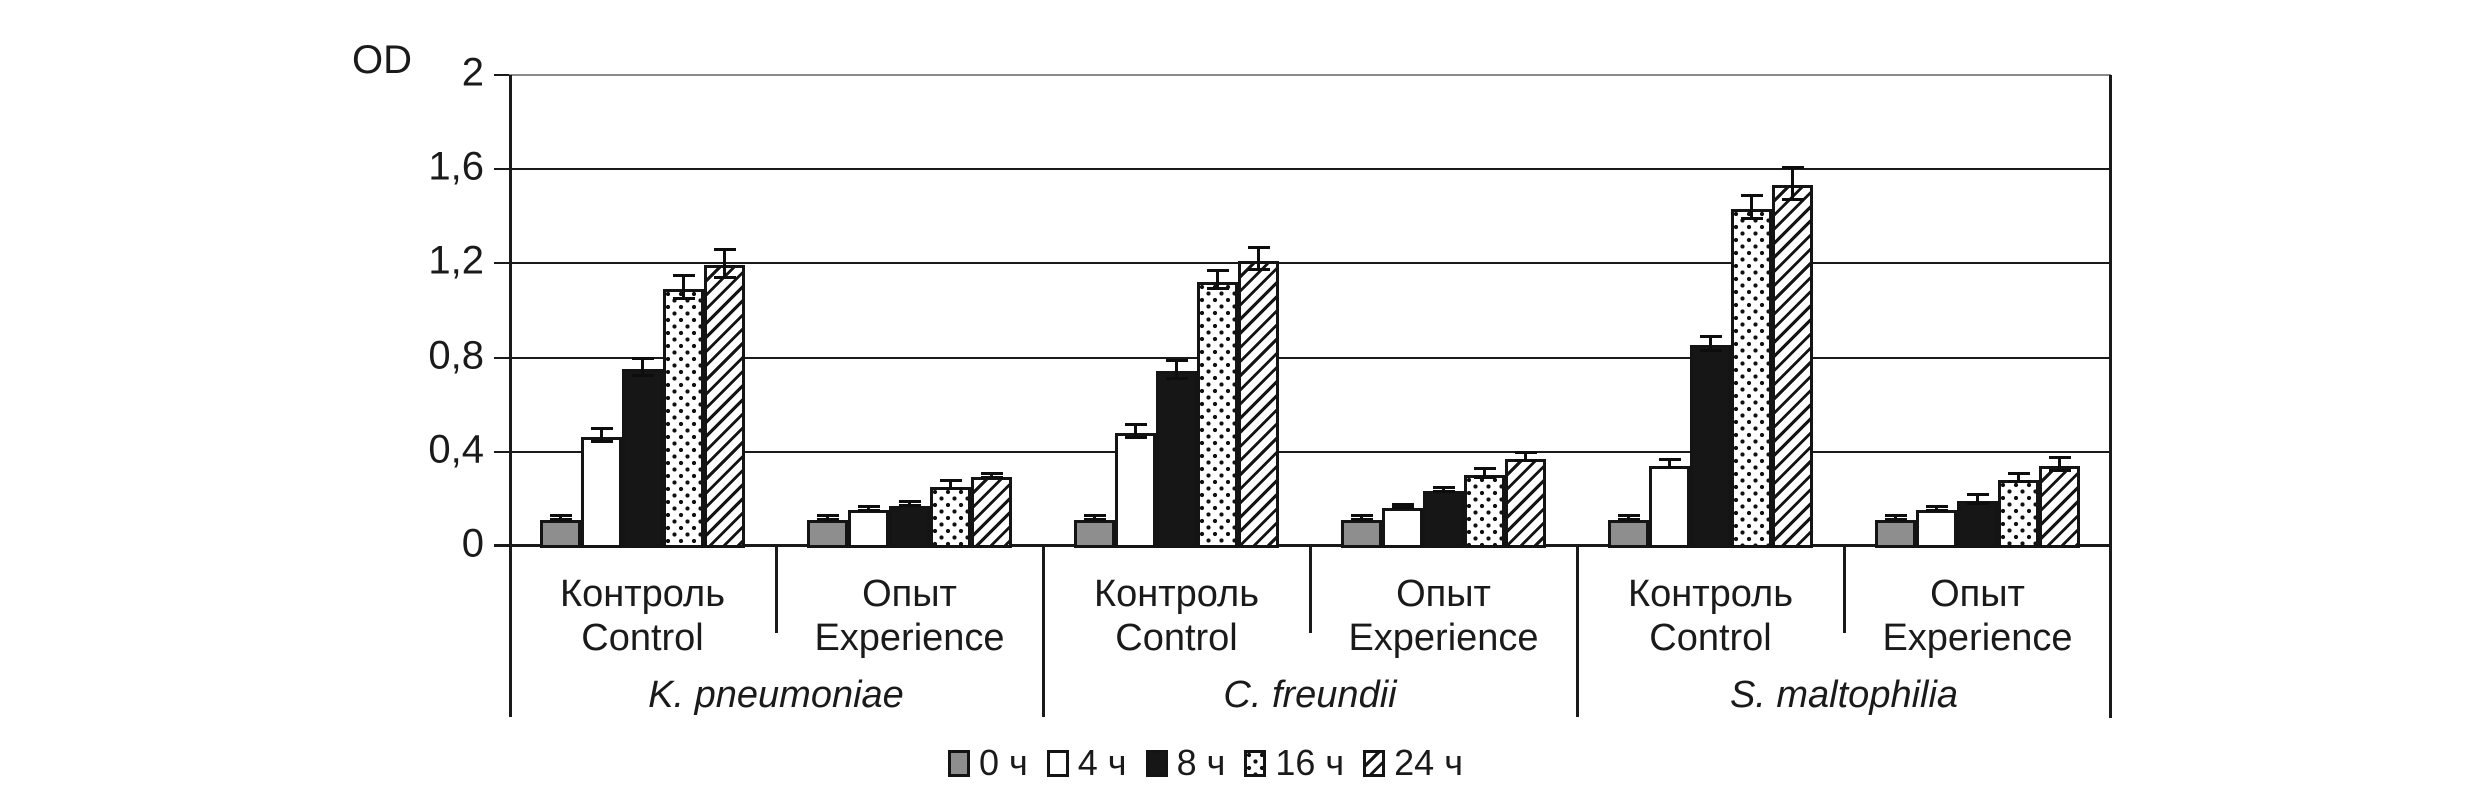 This screenshot has height=804, width=2480. I want to click on y-tick-label: 0,8, so click(456, 355).